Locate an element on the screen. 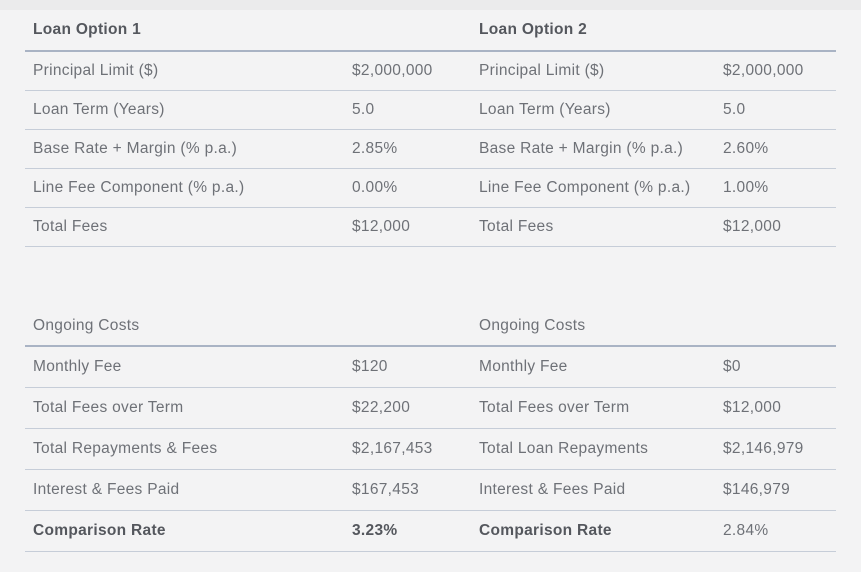 The height and width of the screenshot is (572, 861). ongoing-costs-right-header: Ongoing Costs is located at coordinates (532, 325).